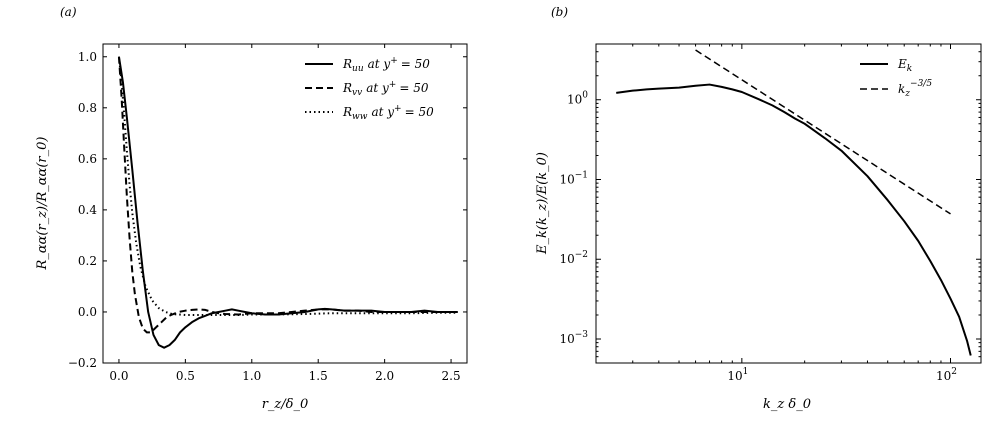  What do you see at coordinates (915, 89) in the screenshot?
I see `legend-b-label-kz: kz−3/5` at bounding box center [915, 89].